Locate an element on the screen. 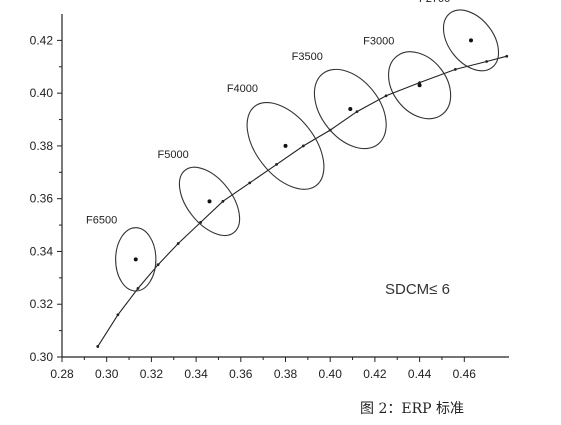 This screenshot has height=425, width=561. ellipse-label: F2700 is located at coordinates (434, 2).